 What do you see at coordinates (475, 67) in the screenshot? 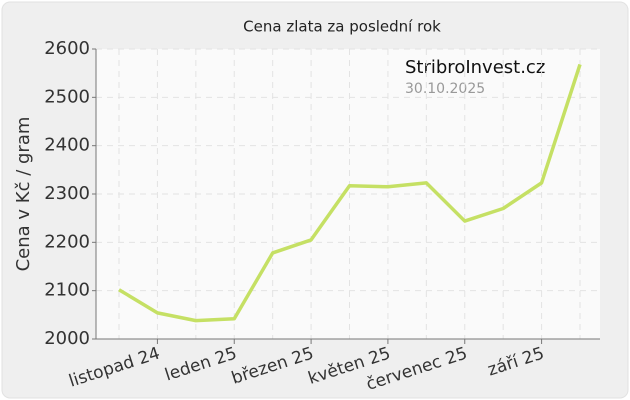
I see `watermark: StribroInvest.cz` at bounding box center [475, 67].